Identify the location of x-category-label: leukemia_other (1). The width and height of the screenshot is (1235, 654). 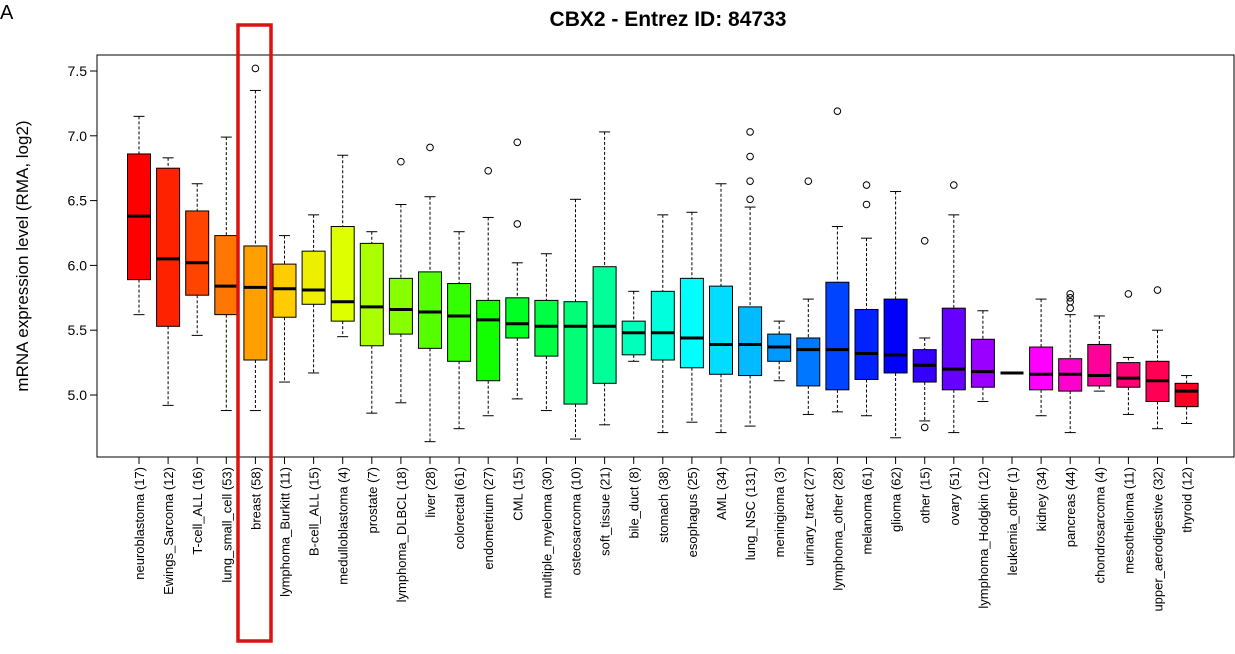
(1012, 521).